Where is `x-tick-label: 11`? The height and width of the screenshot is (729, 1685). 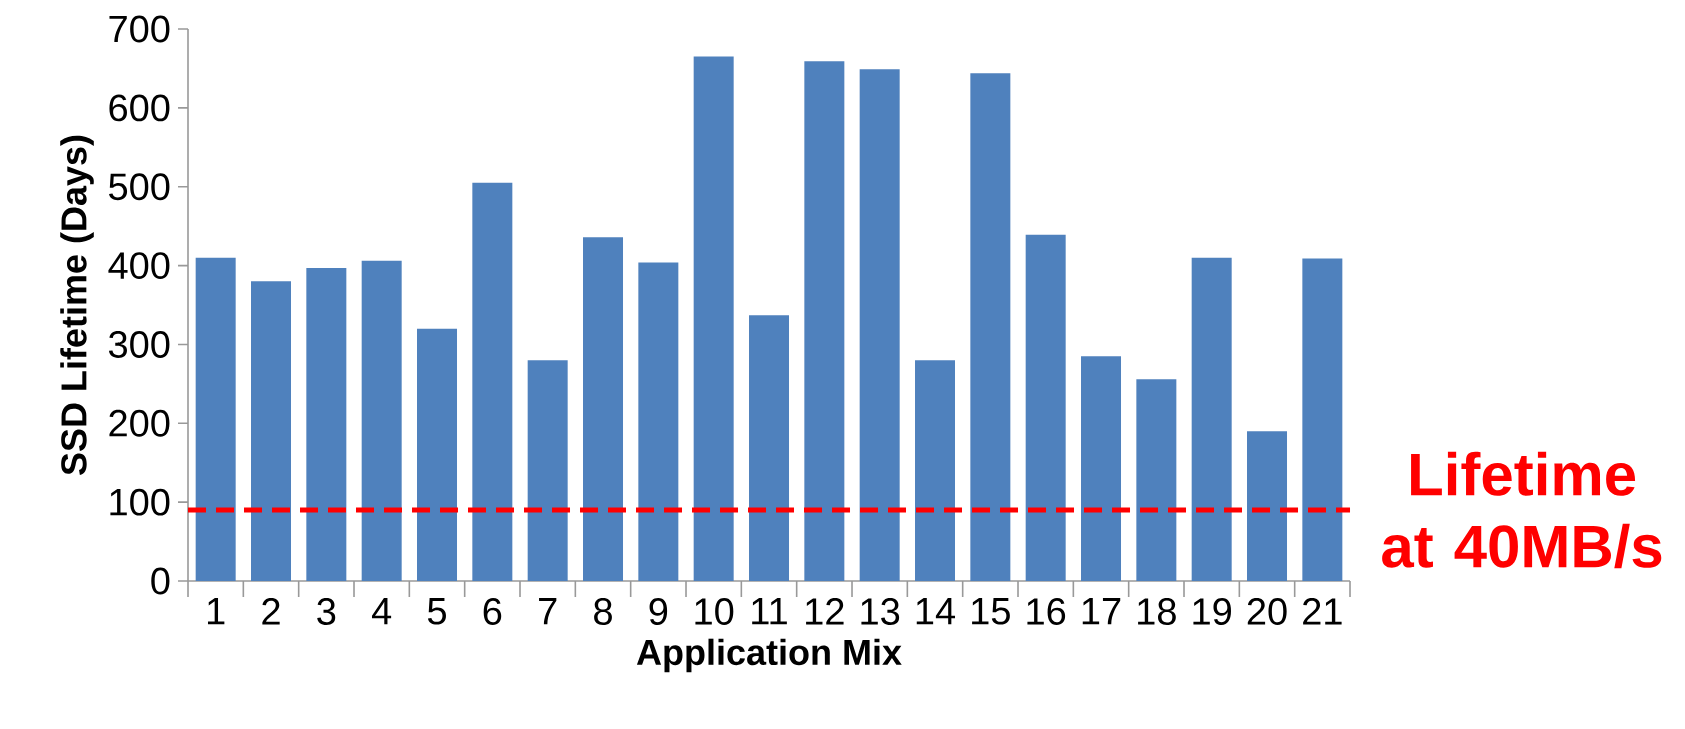
x-tick-label: 11 is located at coordinates (769, 611).